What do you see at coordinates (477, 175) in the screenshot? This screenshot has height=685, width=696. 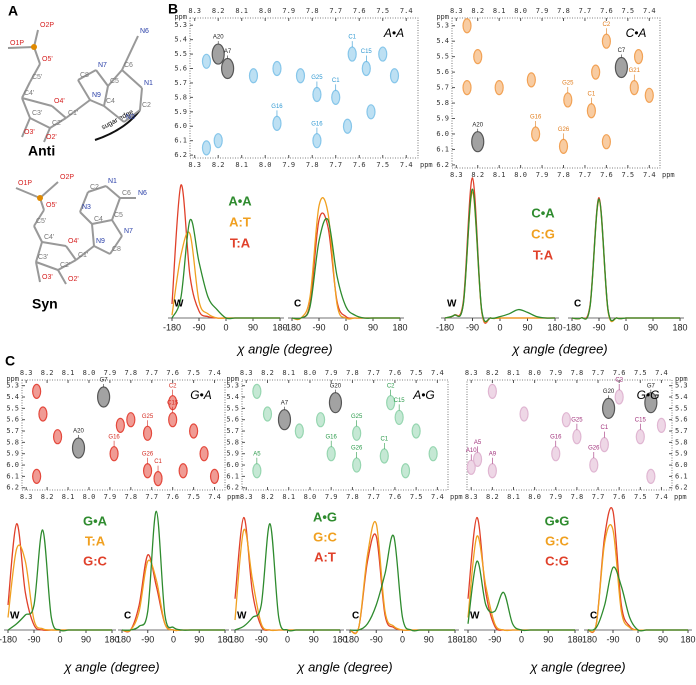 I see `x-tick-label: 8.2` at bounding box center [477, 175].